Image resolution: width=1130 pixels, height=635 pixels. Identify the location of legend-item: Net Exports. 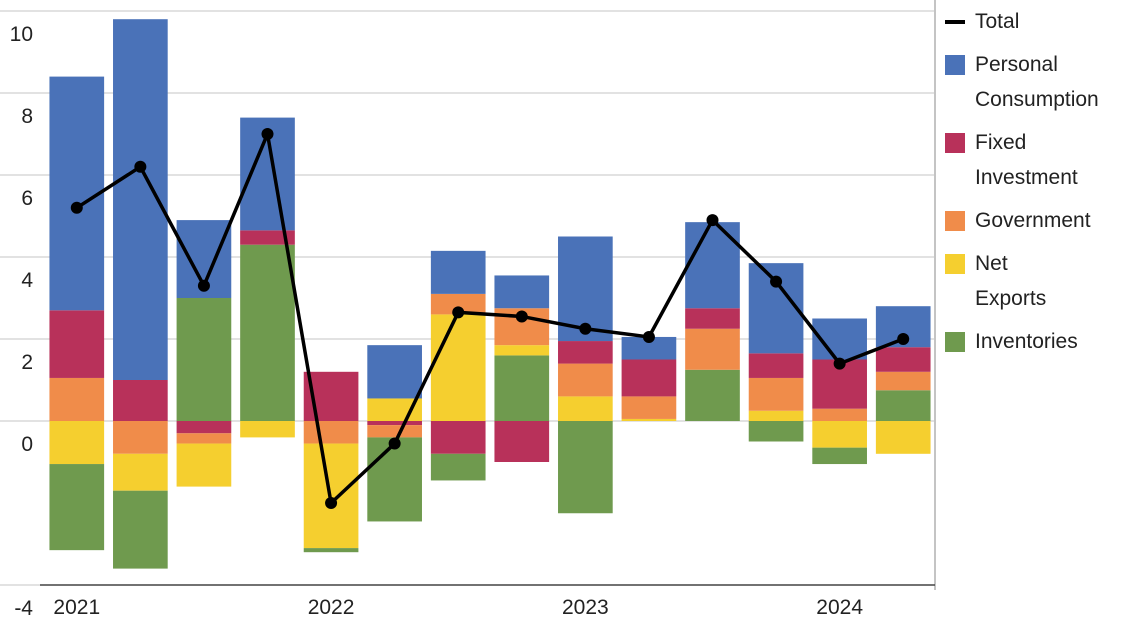
(1022, 281).